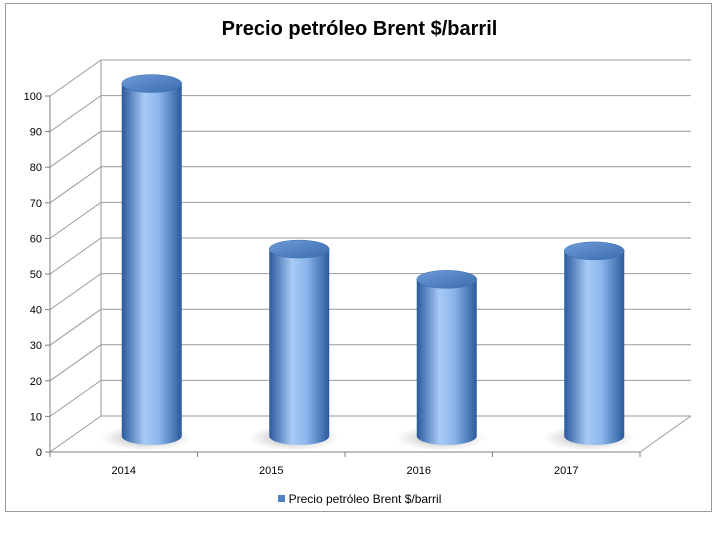 The image size is (720, 540). What do you see at coordinates (271, 471) in the screenshot?
I see `x-tick-label: 2015` at bounding box center [271, 471].